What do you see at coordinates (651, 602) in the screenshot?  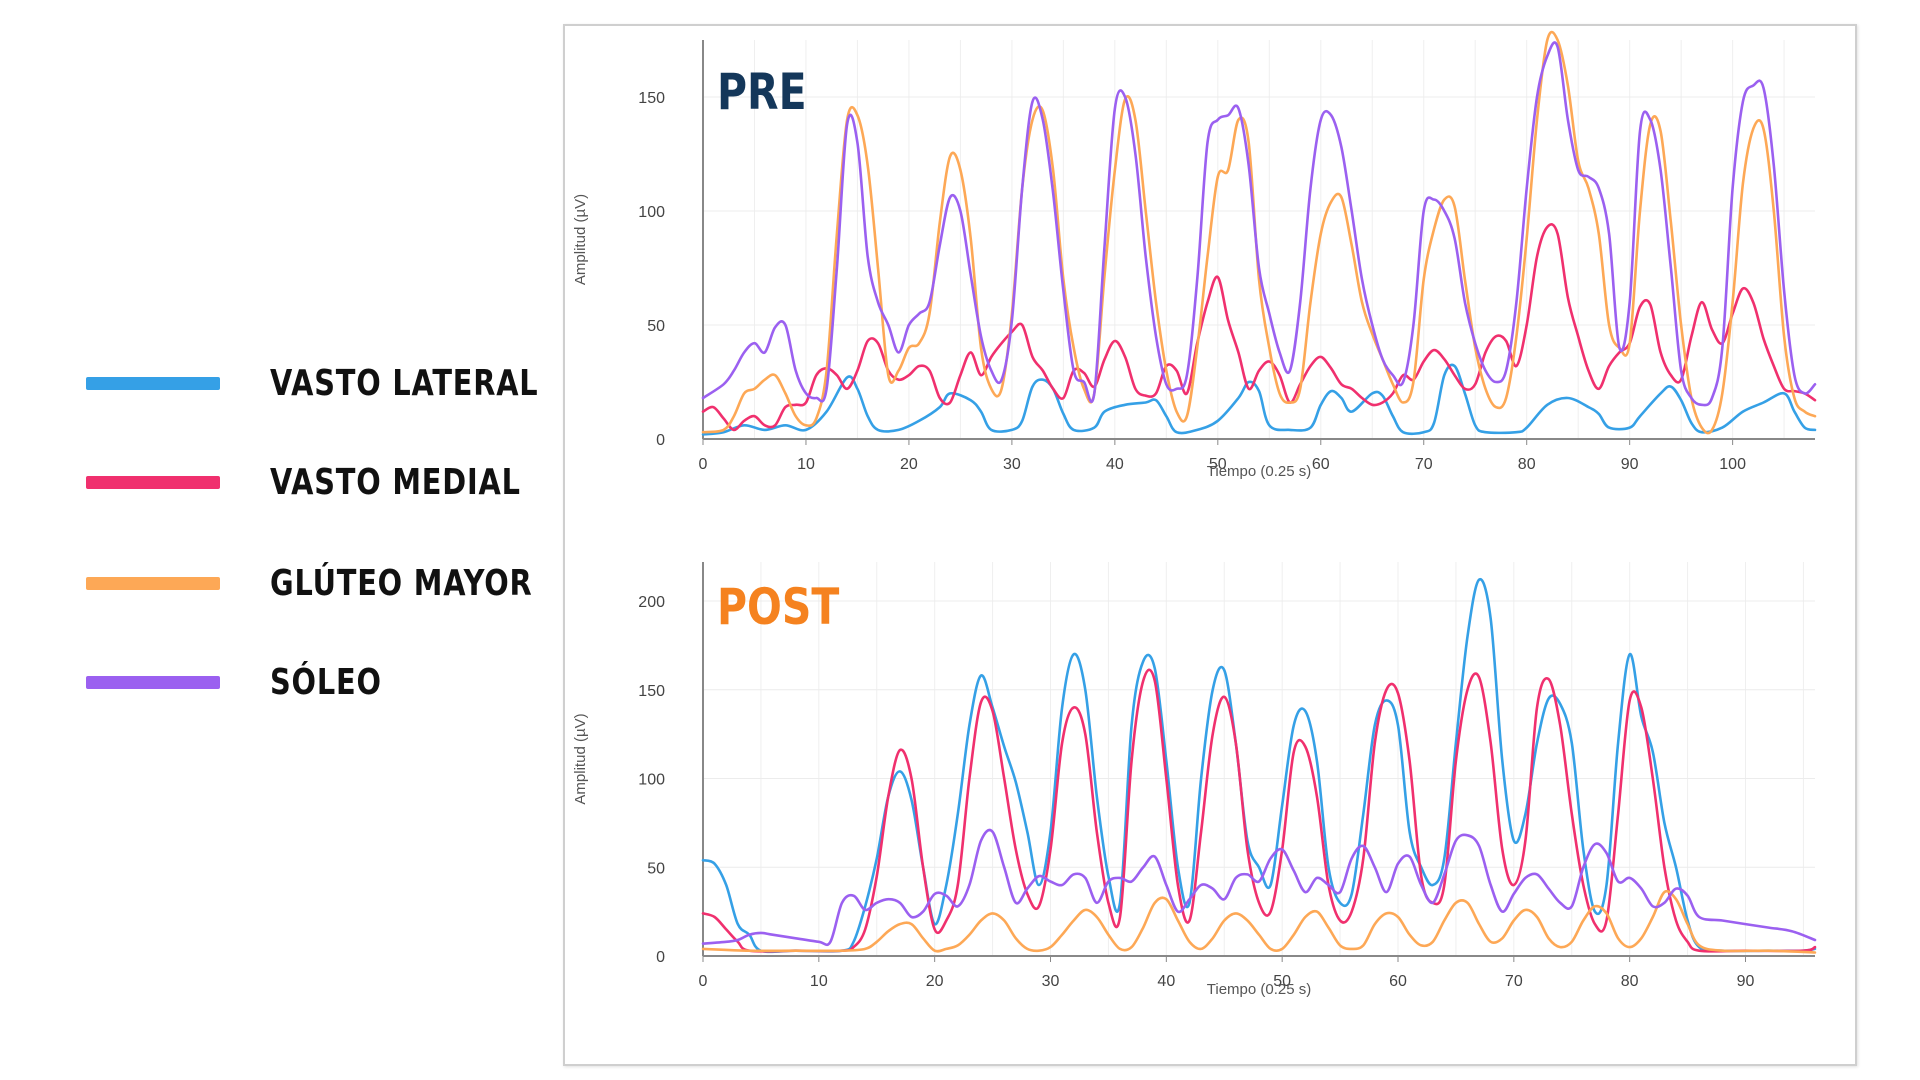 I see `y-tick-label: 200` at bounding box center [651, 602].